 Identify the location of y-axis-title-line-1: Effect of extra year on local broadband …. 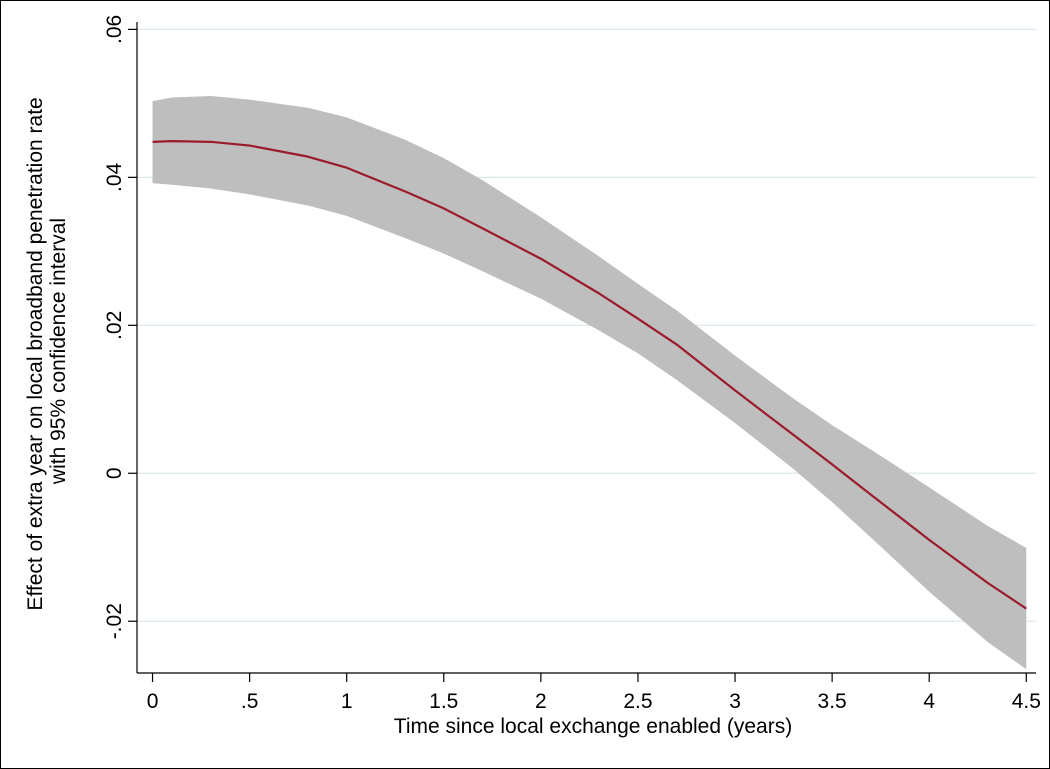
(35, 353).